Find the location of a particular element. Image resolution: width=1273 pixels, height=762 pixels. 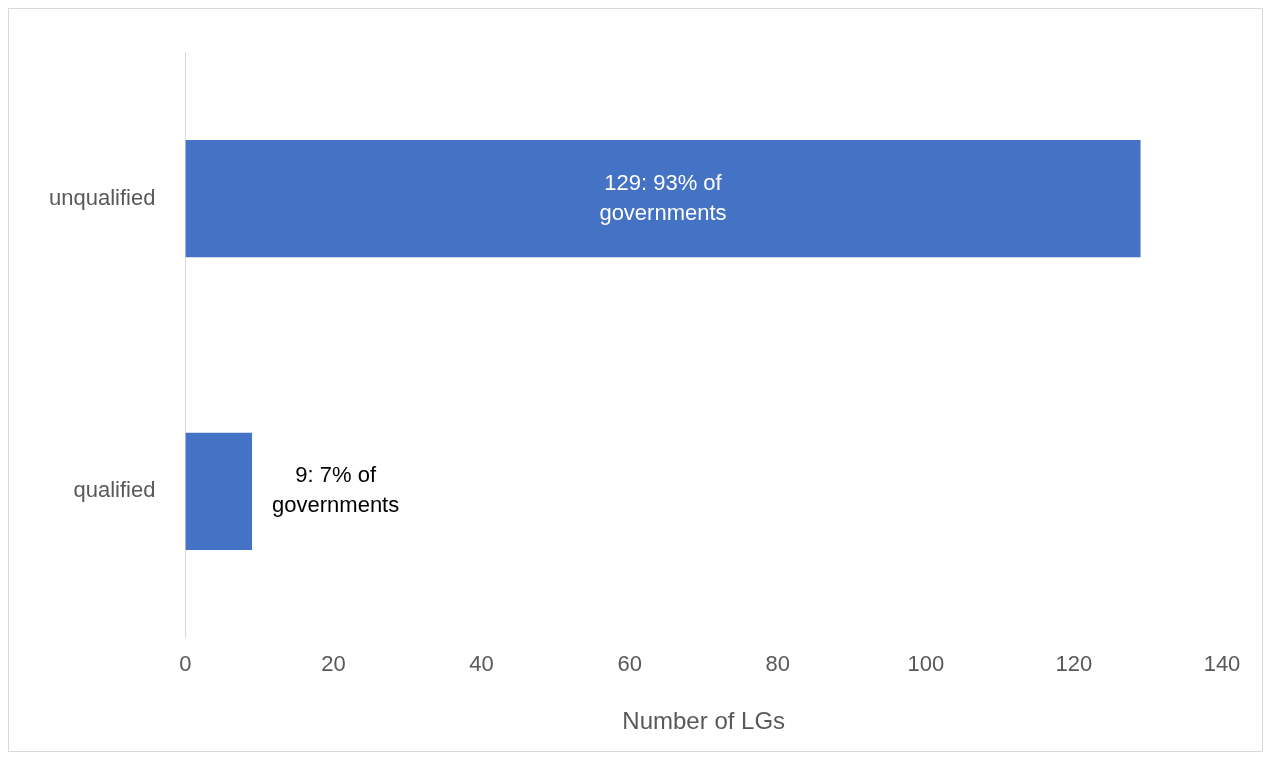

x-tick-label: 140 is located at coordinates (1222, 664).